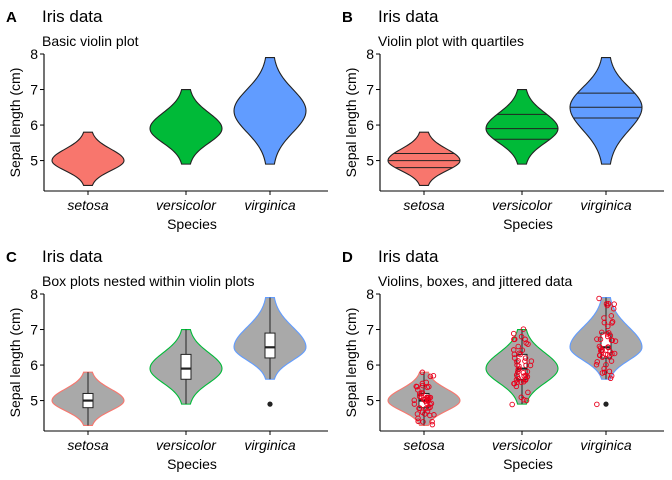 Image resolution: width=672 pixels, height=480 pixels. I want to click on panel-subtitle: Violin plot with quartiles, so click(451, 41).